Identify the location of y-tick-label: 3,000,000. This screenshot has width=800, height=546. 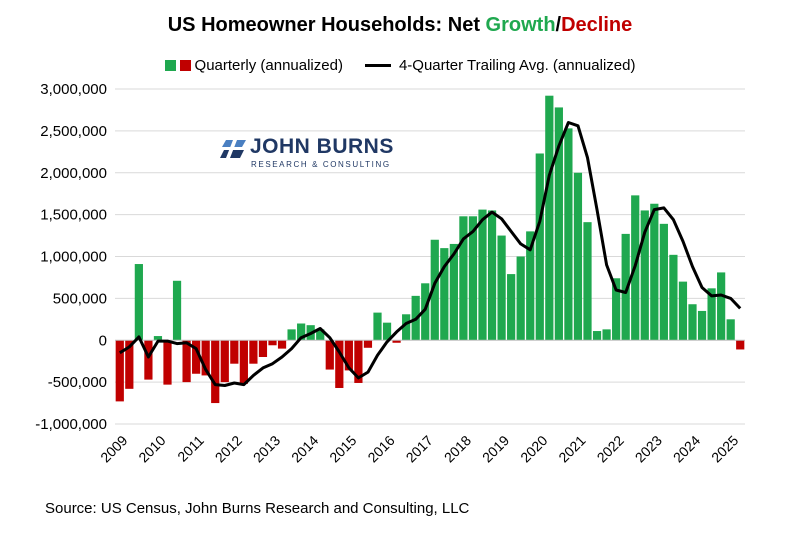
(73, 89).